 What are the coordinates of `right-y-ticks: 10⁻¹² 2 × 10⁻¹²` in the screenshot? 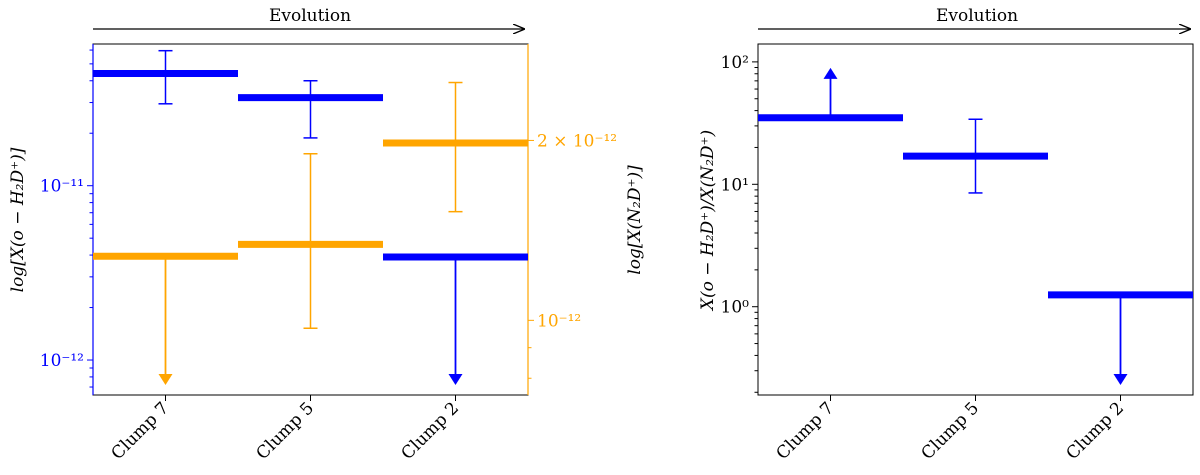 It's located at (572, 255).